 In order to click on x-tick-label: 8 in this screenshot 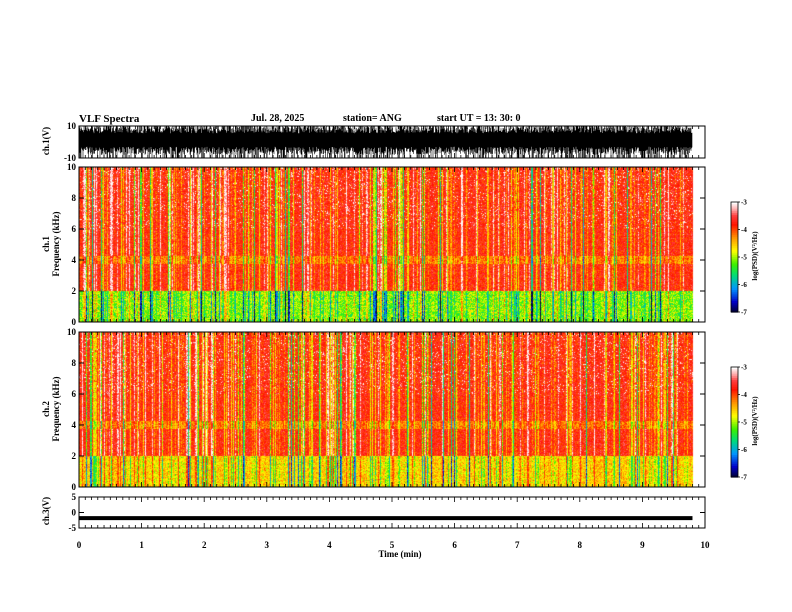, I will do `click(580, 545)`.